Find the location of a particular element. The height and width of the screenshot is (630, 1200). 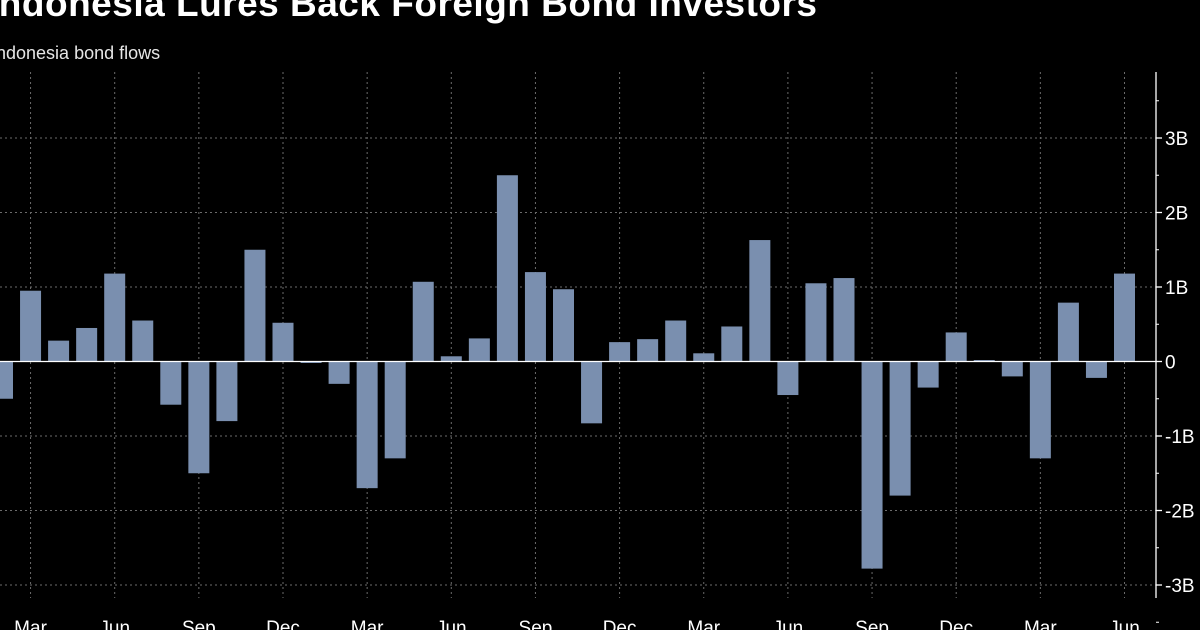

y-tick-label: 3B is located at coordinates (1176, 139).